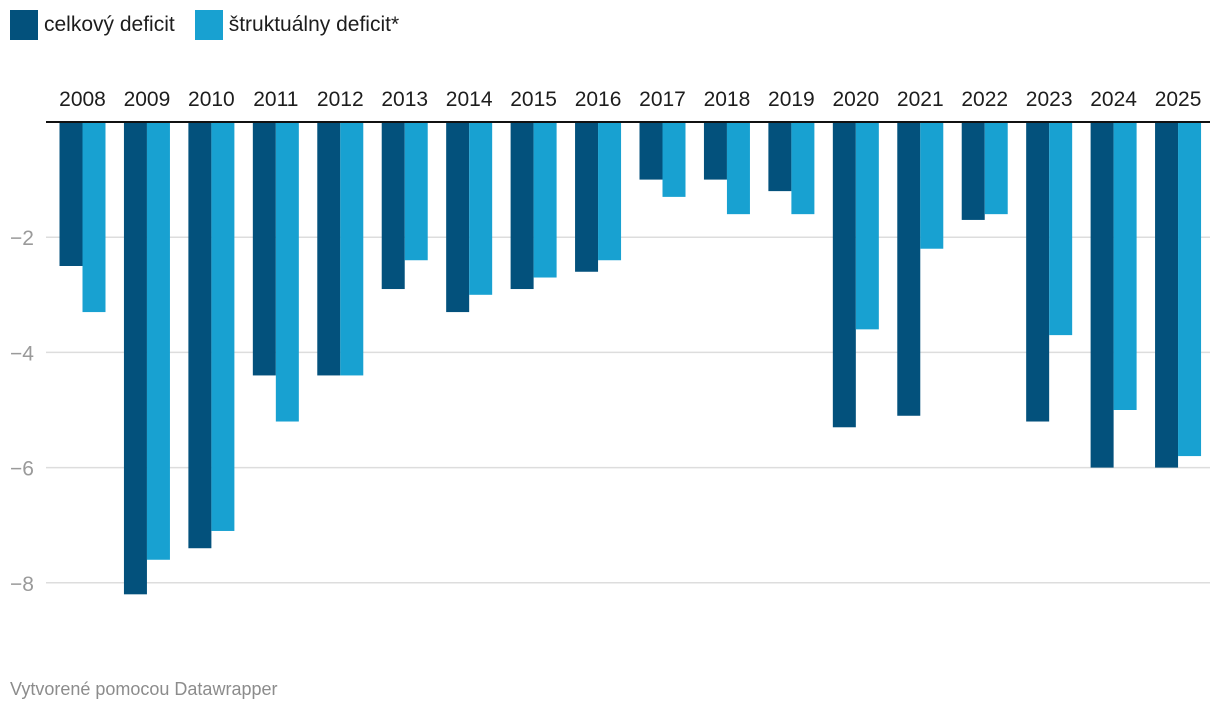 This screenshot has width=1220, height=716. Describe the element at coordinates (1178, 99) in the screenshot. I see `x-tick-label: 2025` at that location.